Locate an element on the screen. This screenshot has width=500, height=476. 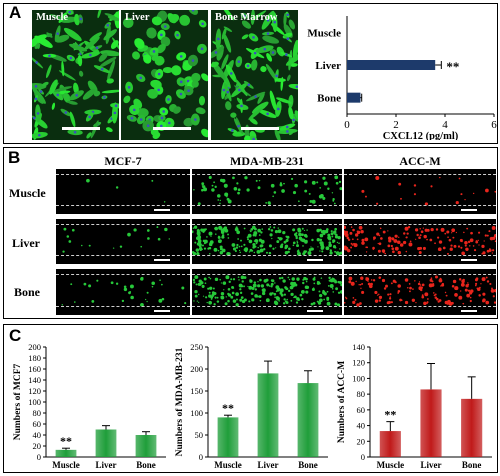
column-header-mcf7: MCF-7 is located at coordinates (123, 161).